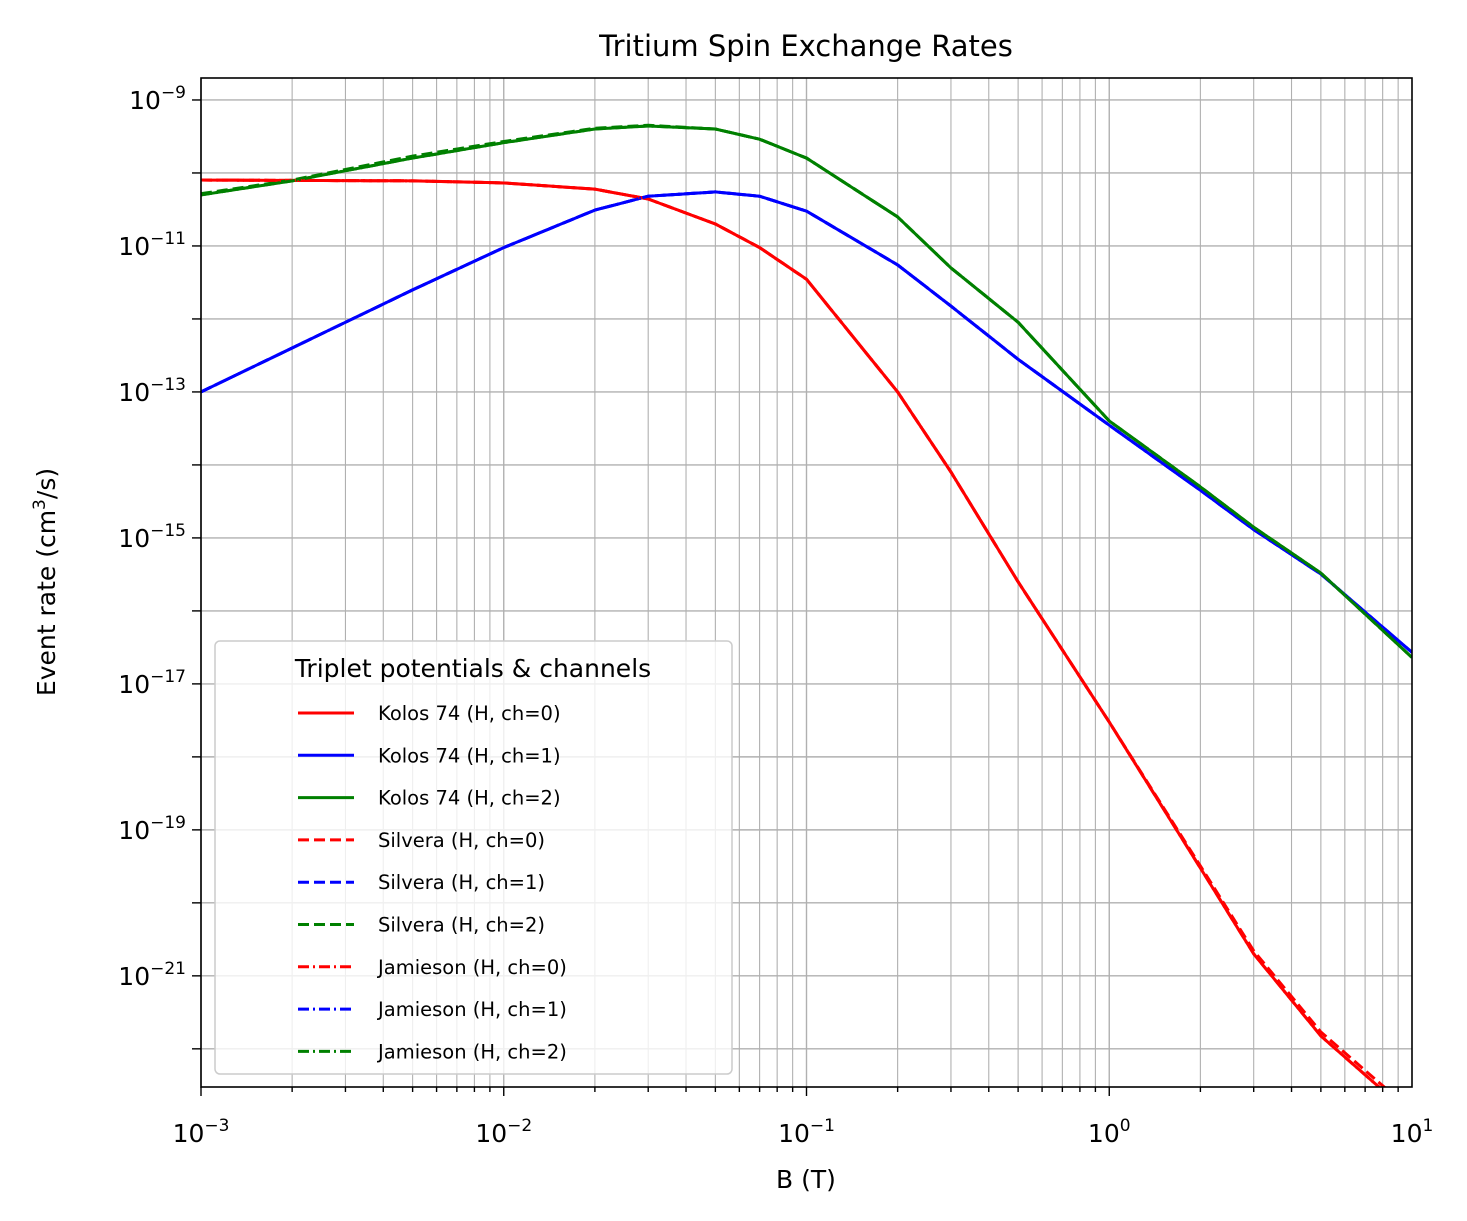 Image resolution: width=1467 pixels, height=1221 pixels. I want to click on y-tick-label: 10−9, so click(157, 99).